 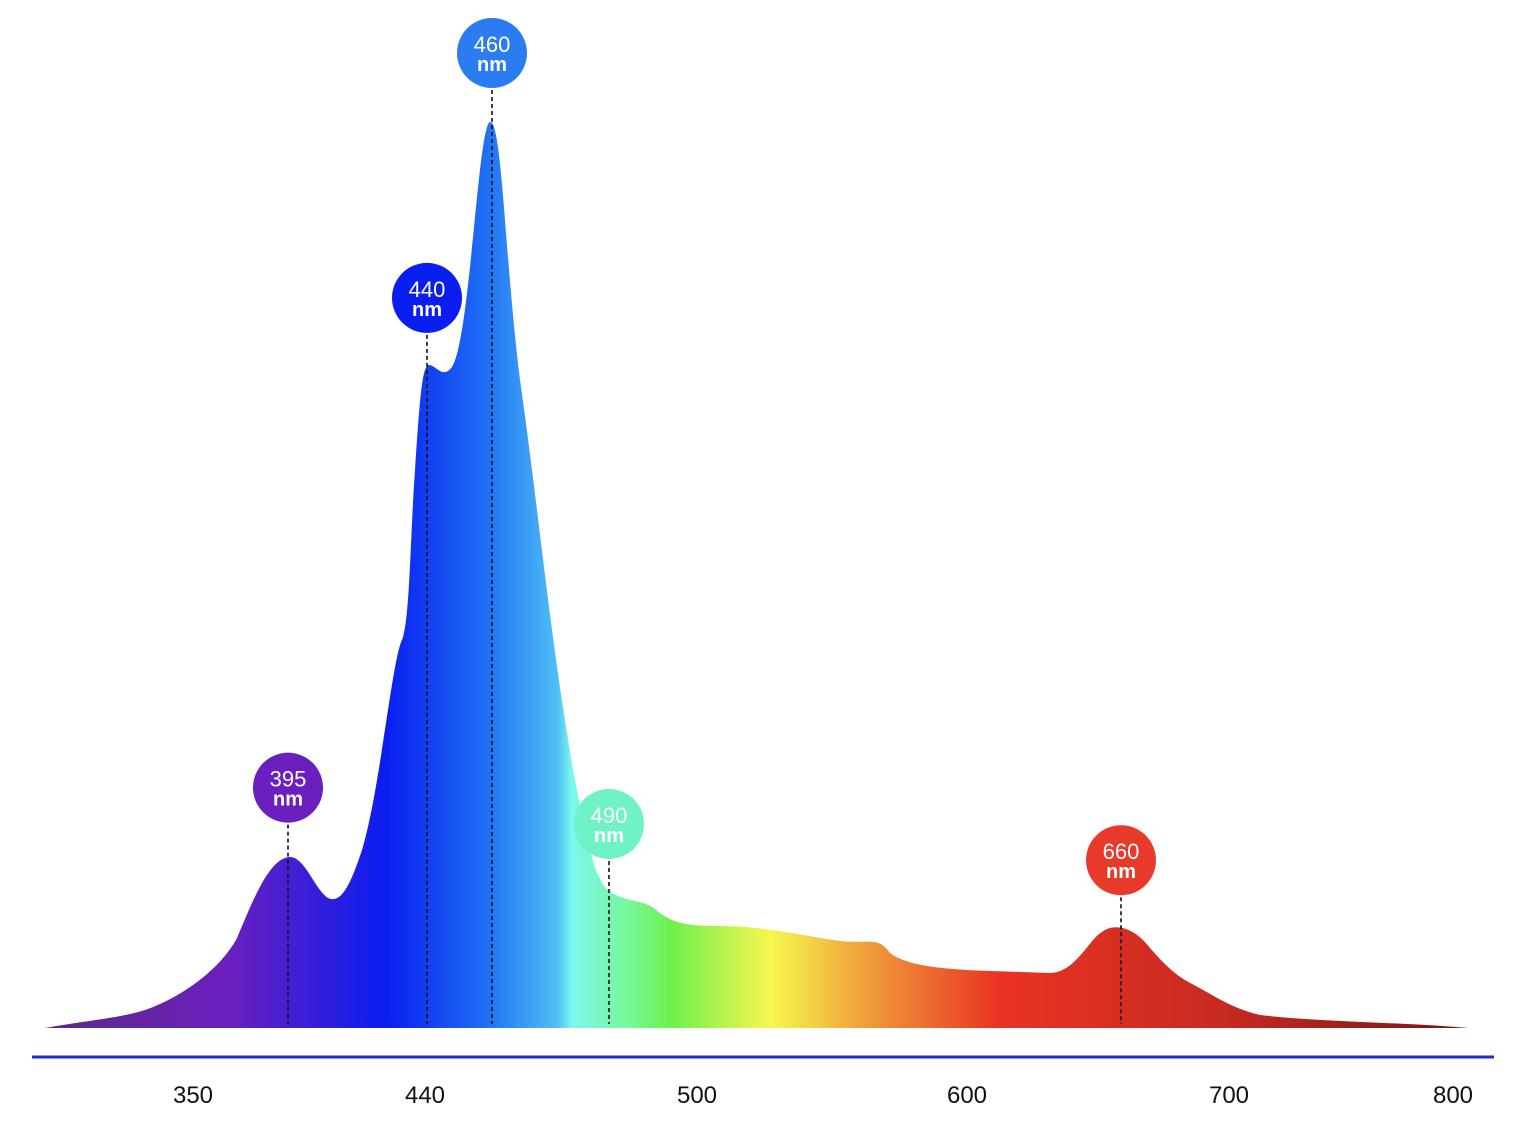 I want to click on x-axis-ticks: 350 440 500 600 700 800, so click(x=823, y=1095).